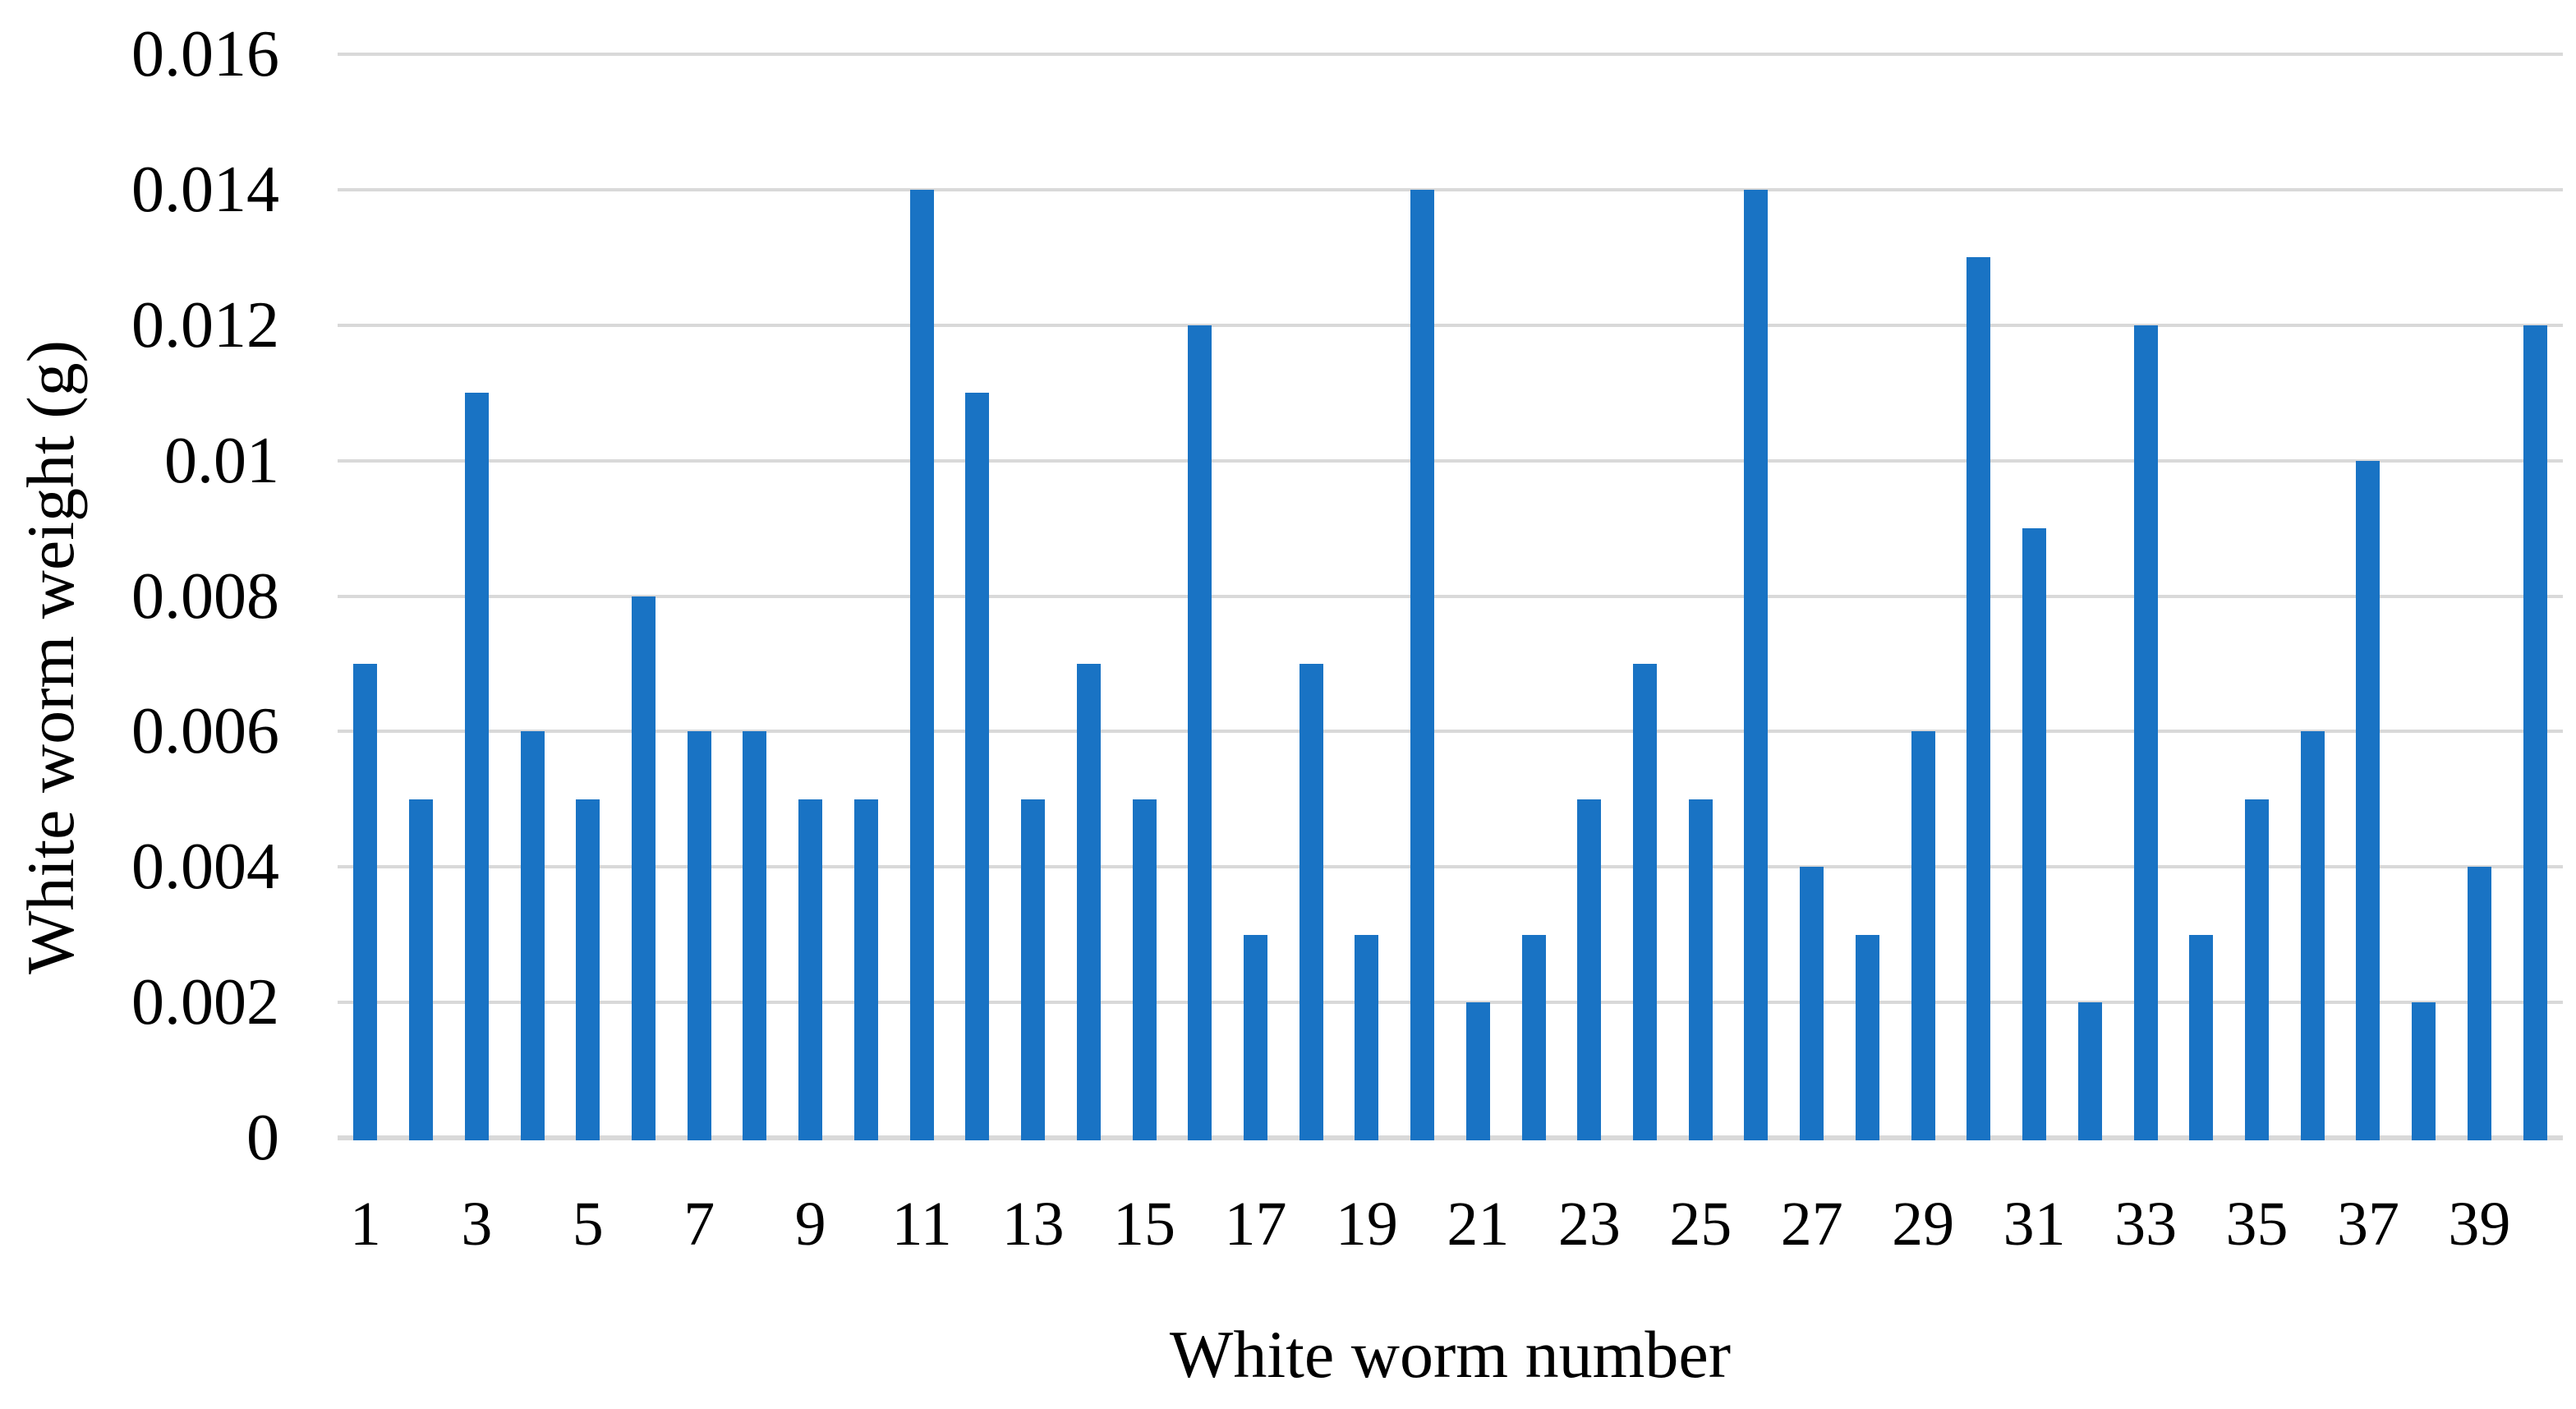  Describe the element at coordinates (2257, 1224) in the screenshot. I see `x-tick-label: 35` at that location.